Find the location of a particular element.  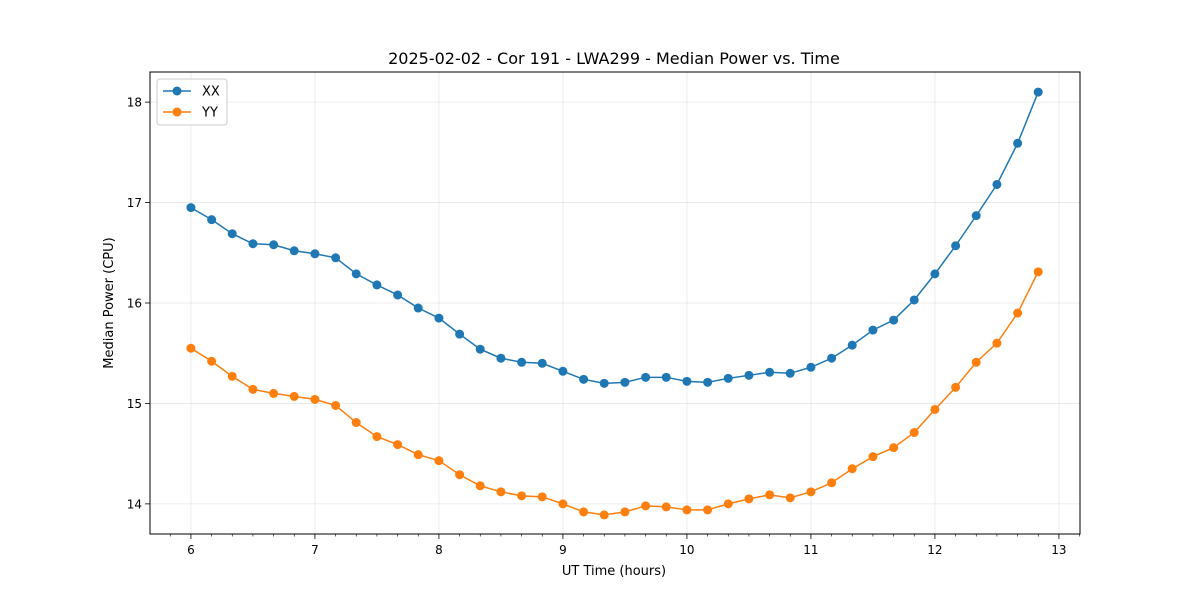

x-tick-label: 9 is located at coordinates (563, 550).